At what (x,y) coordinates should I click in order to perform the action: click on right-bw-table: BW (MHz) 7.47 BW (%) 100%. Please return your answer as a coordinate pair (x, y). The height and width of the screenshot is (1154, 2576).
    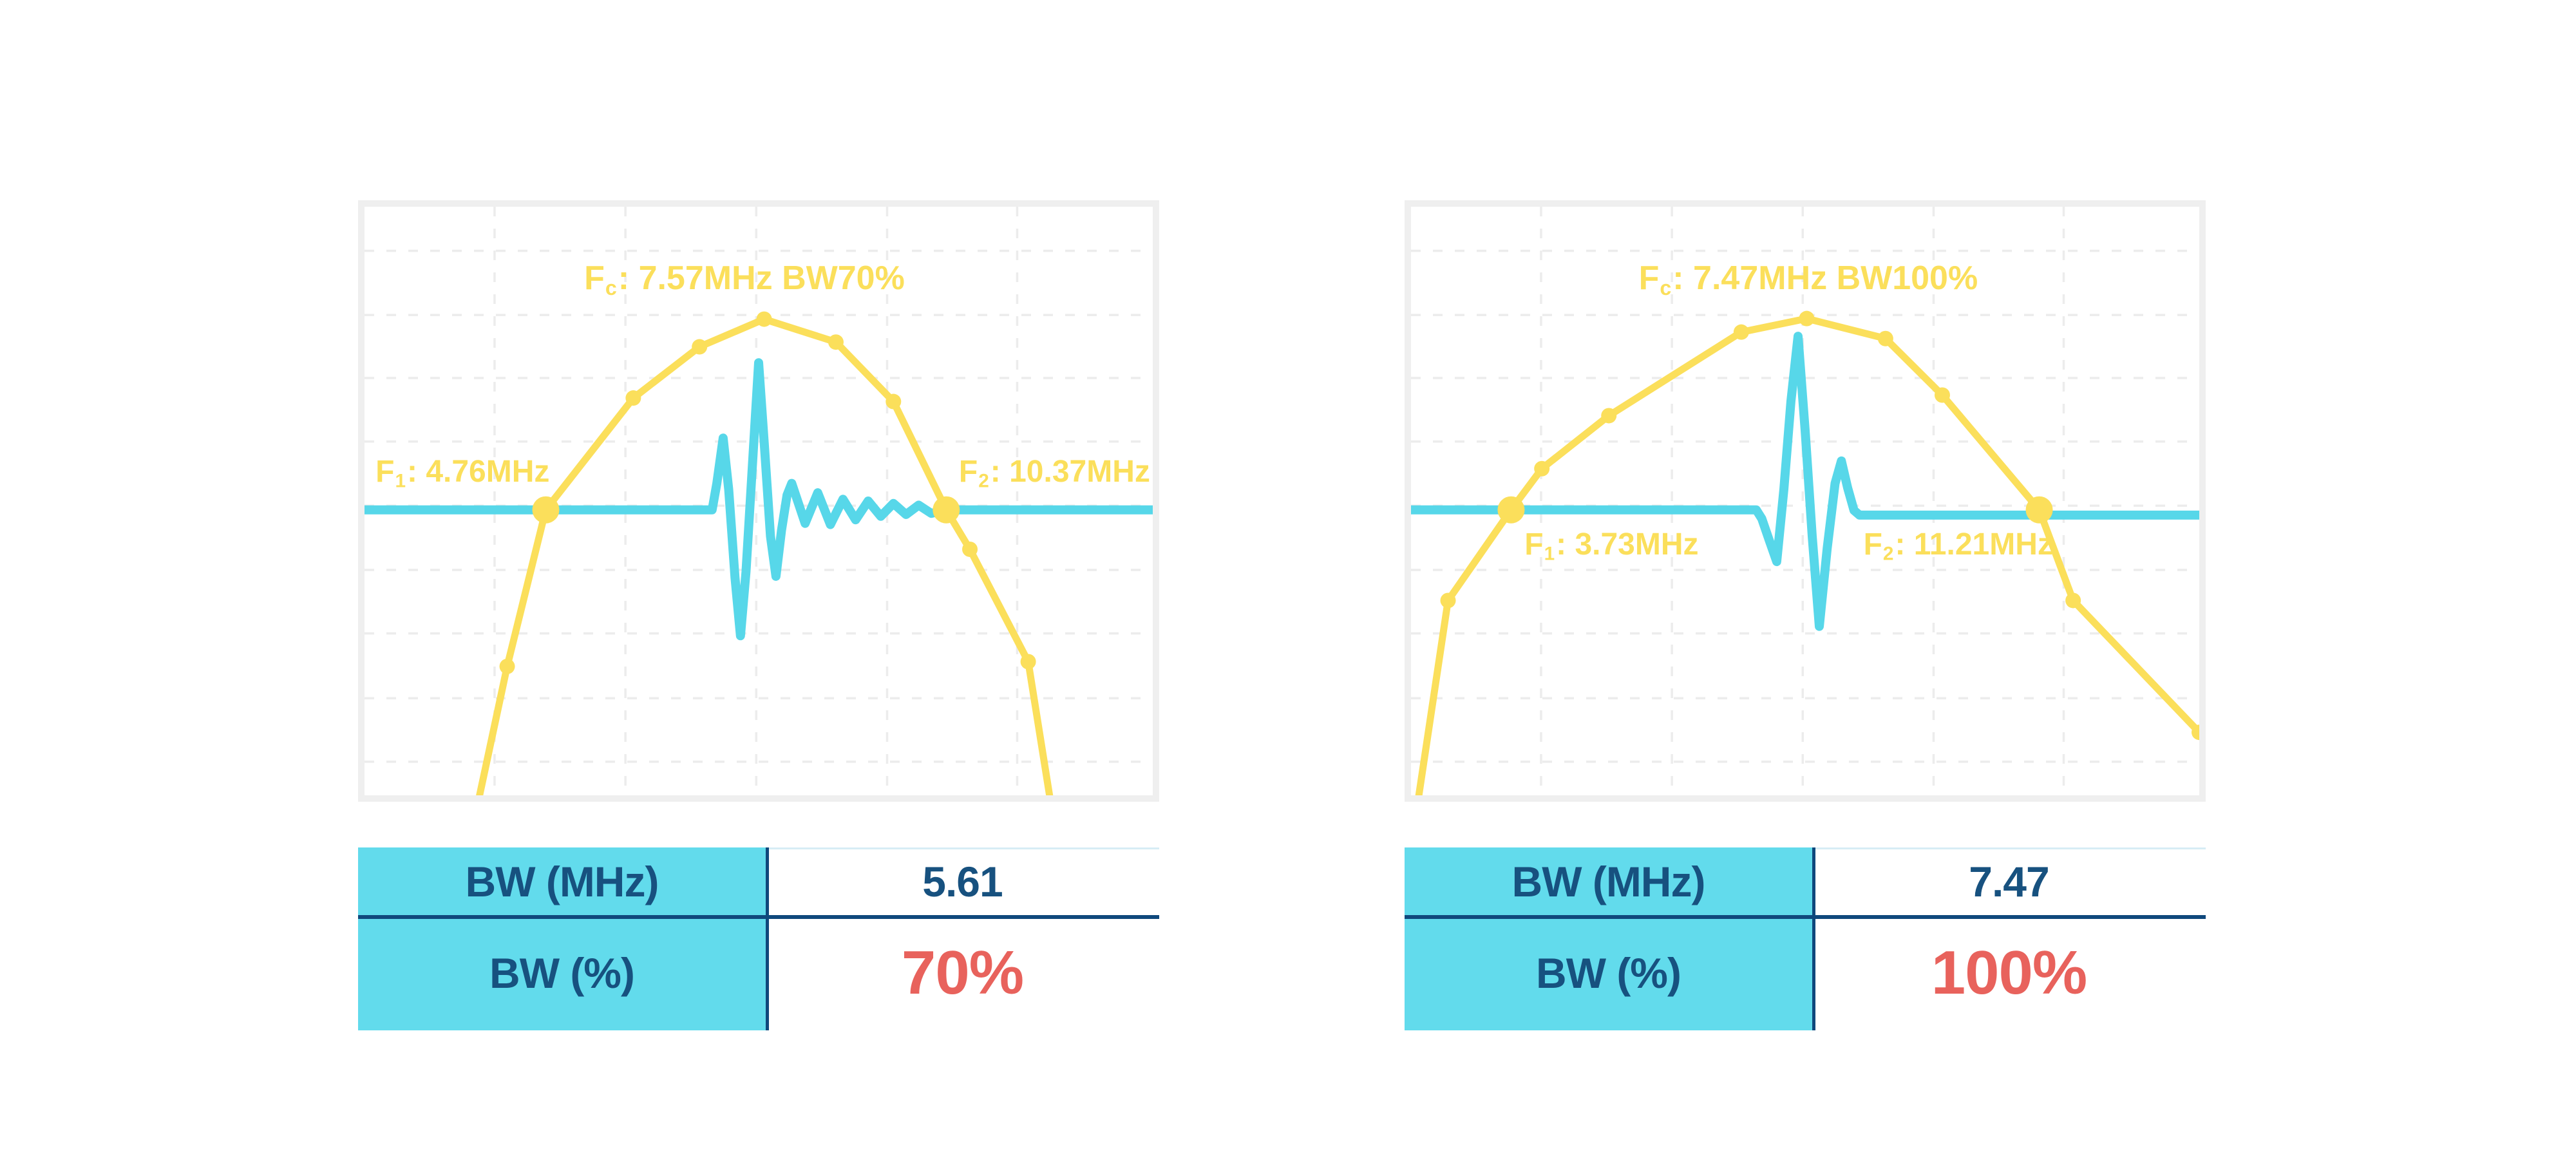
    Looking at the image, I should click on (1805, 938).